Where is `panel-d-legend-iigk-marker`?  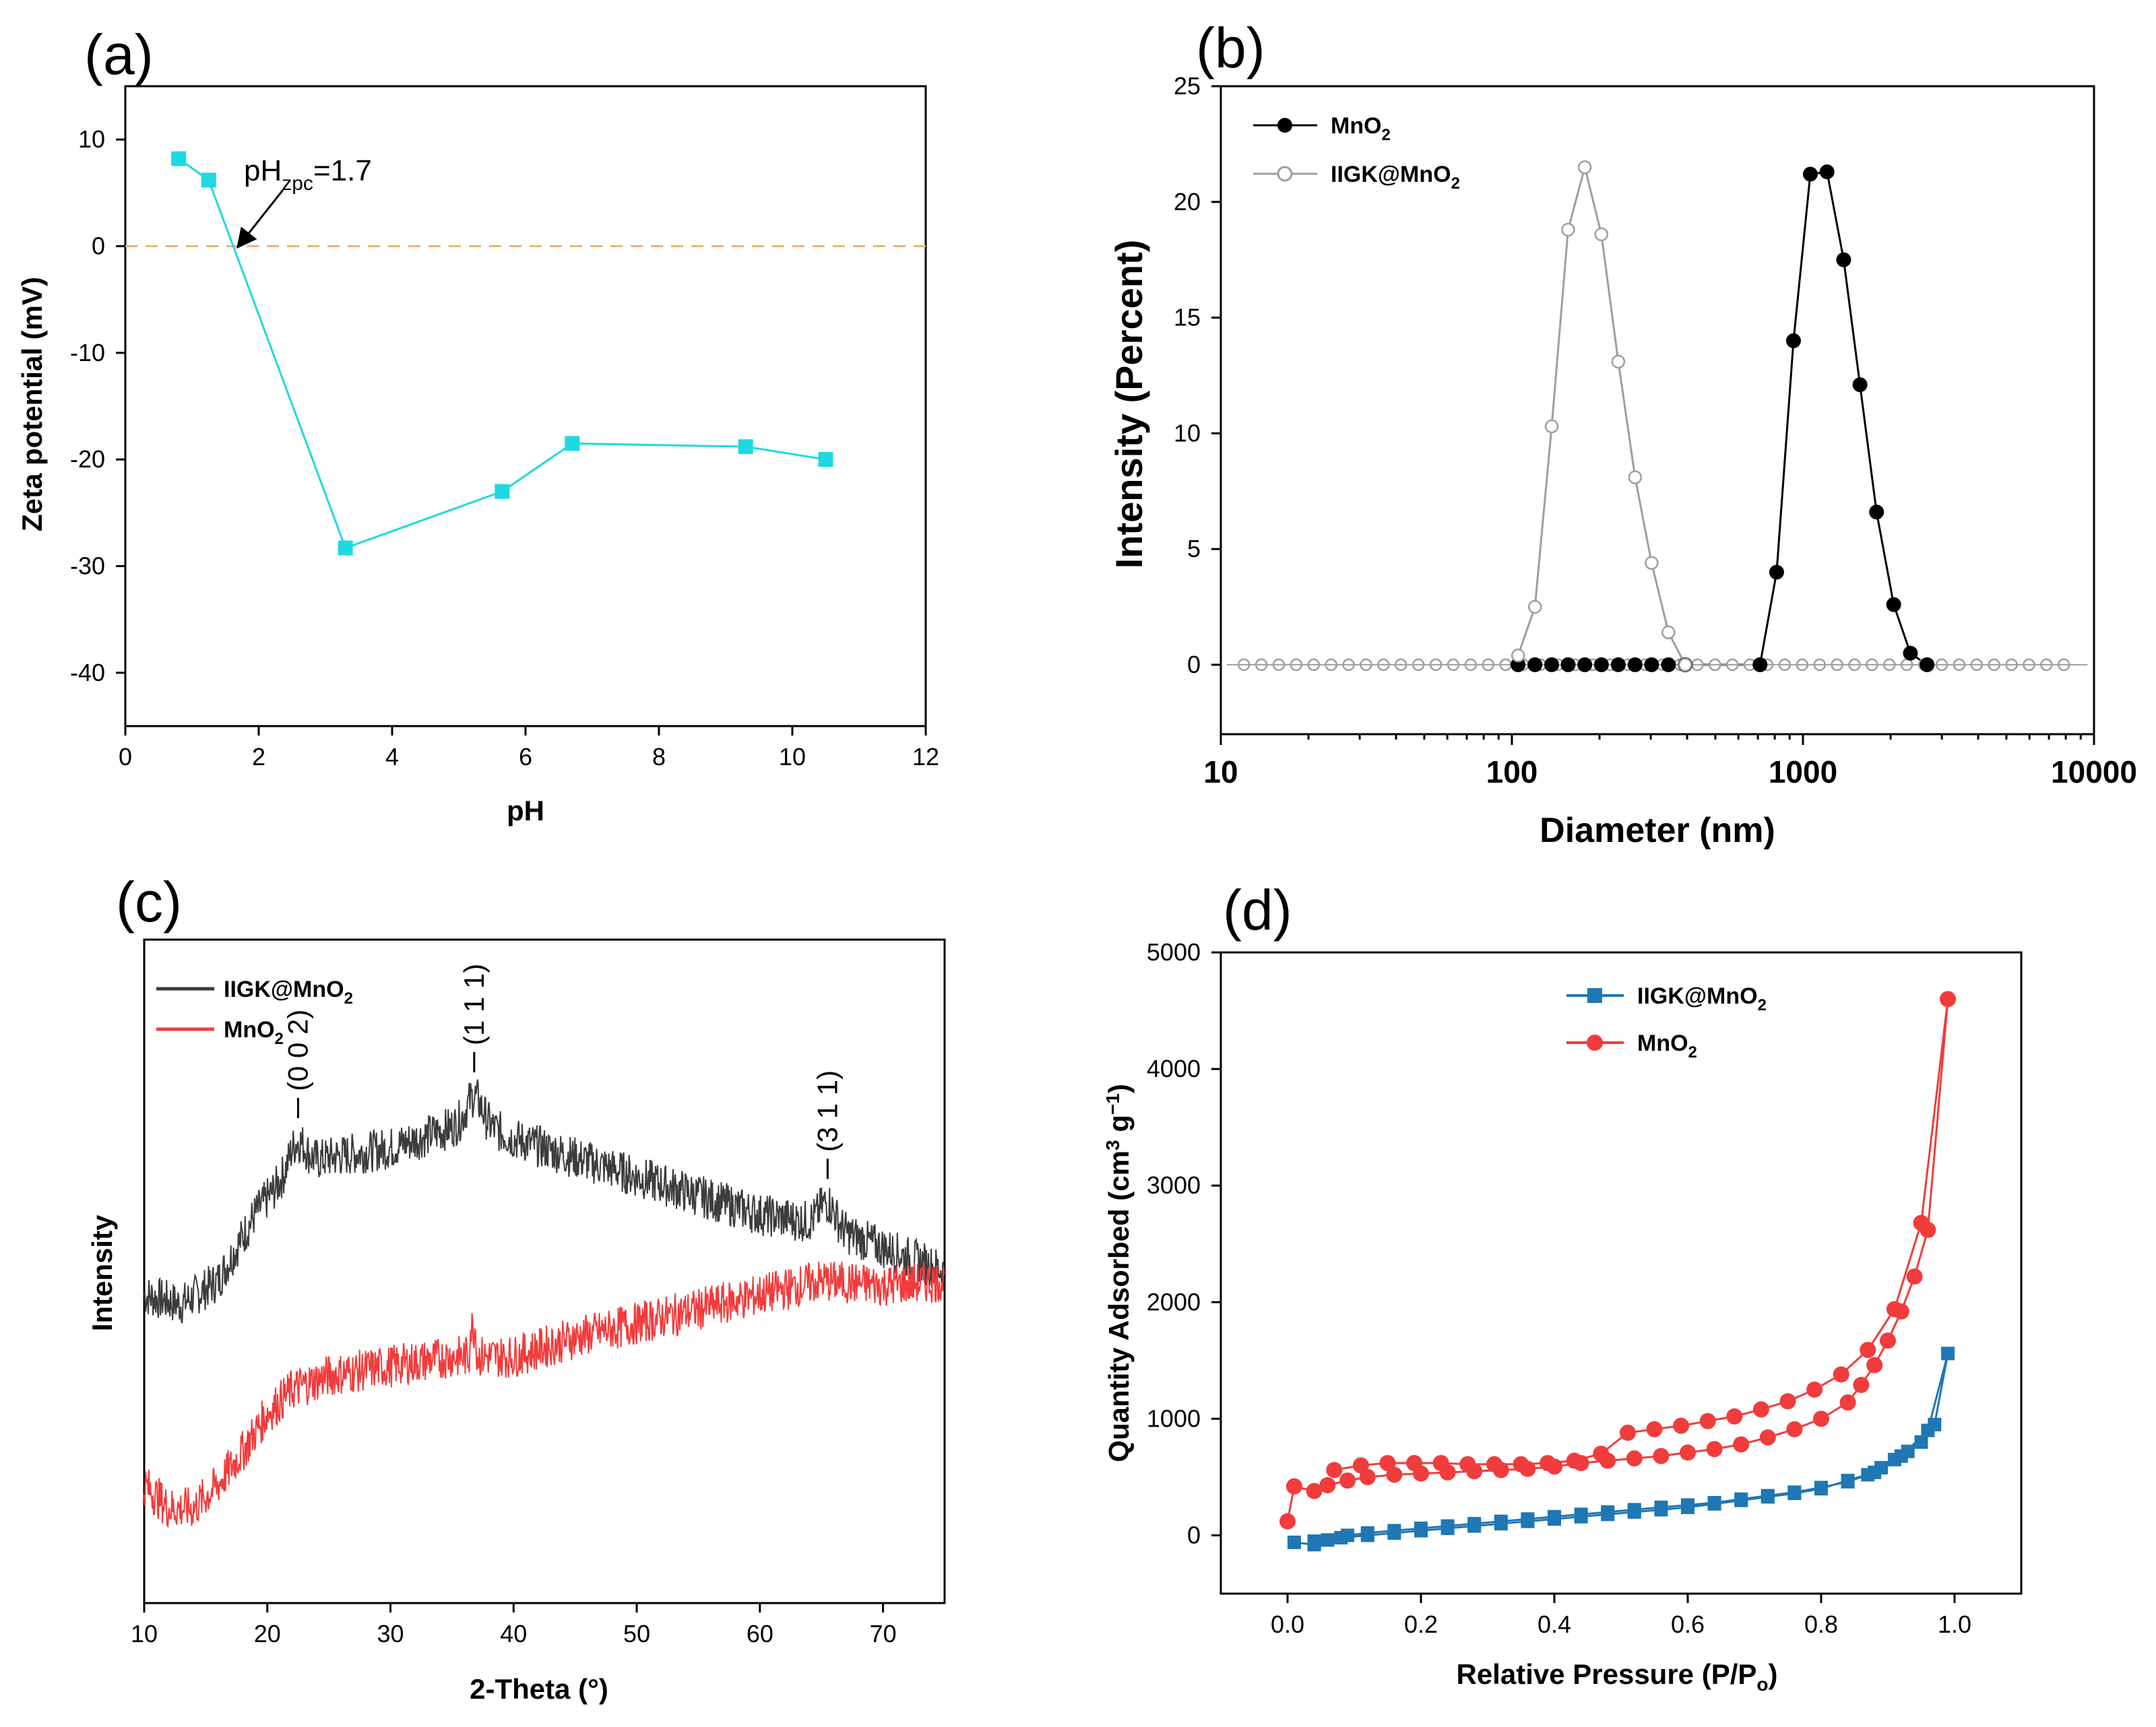
panel-d-legend-iigk-marker is located at coordinates (1594, 996).